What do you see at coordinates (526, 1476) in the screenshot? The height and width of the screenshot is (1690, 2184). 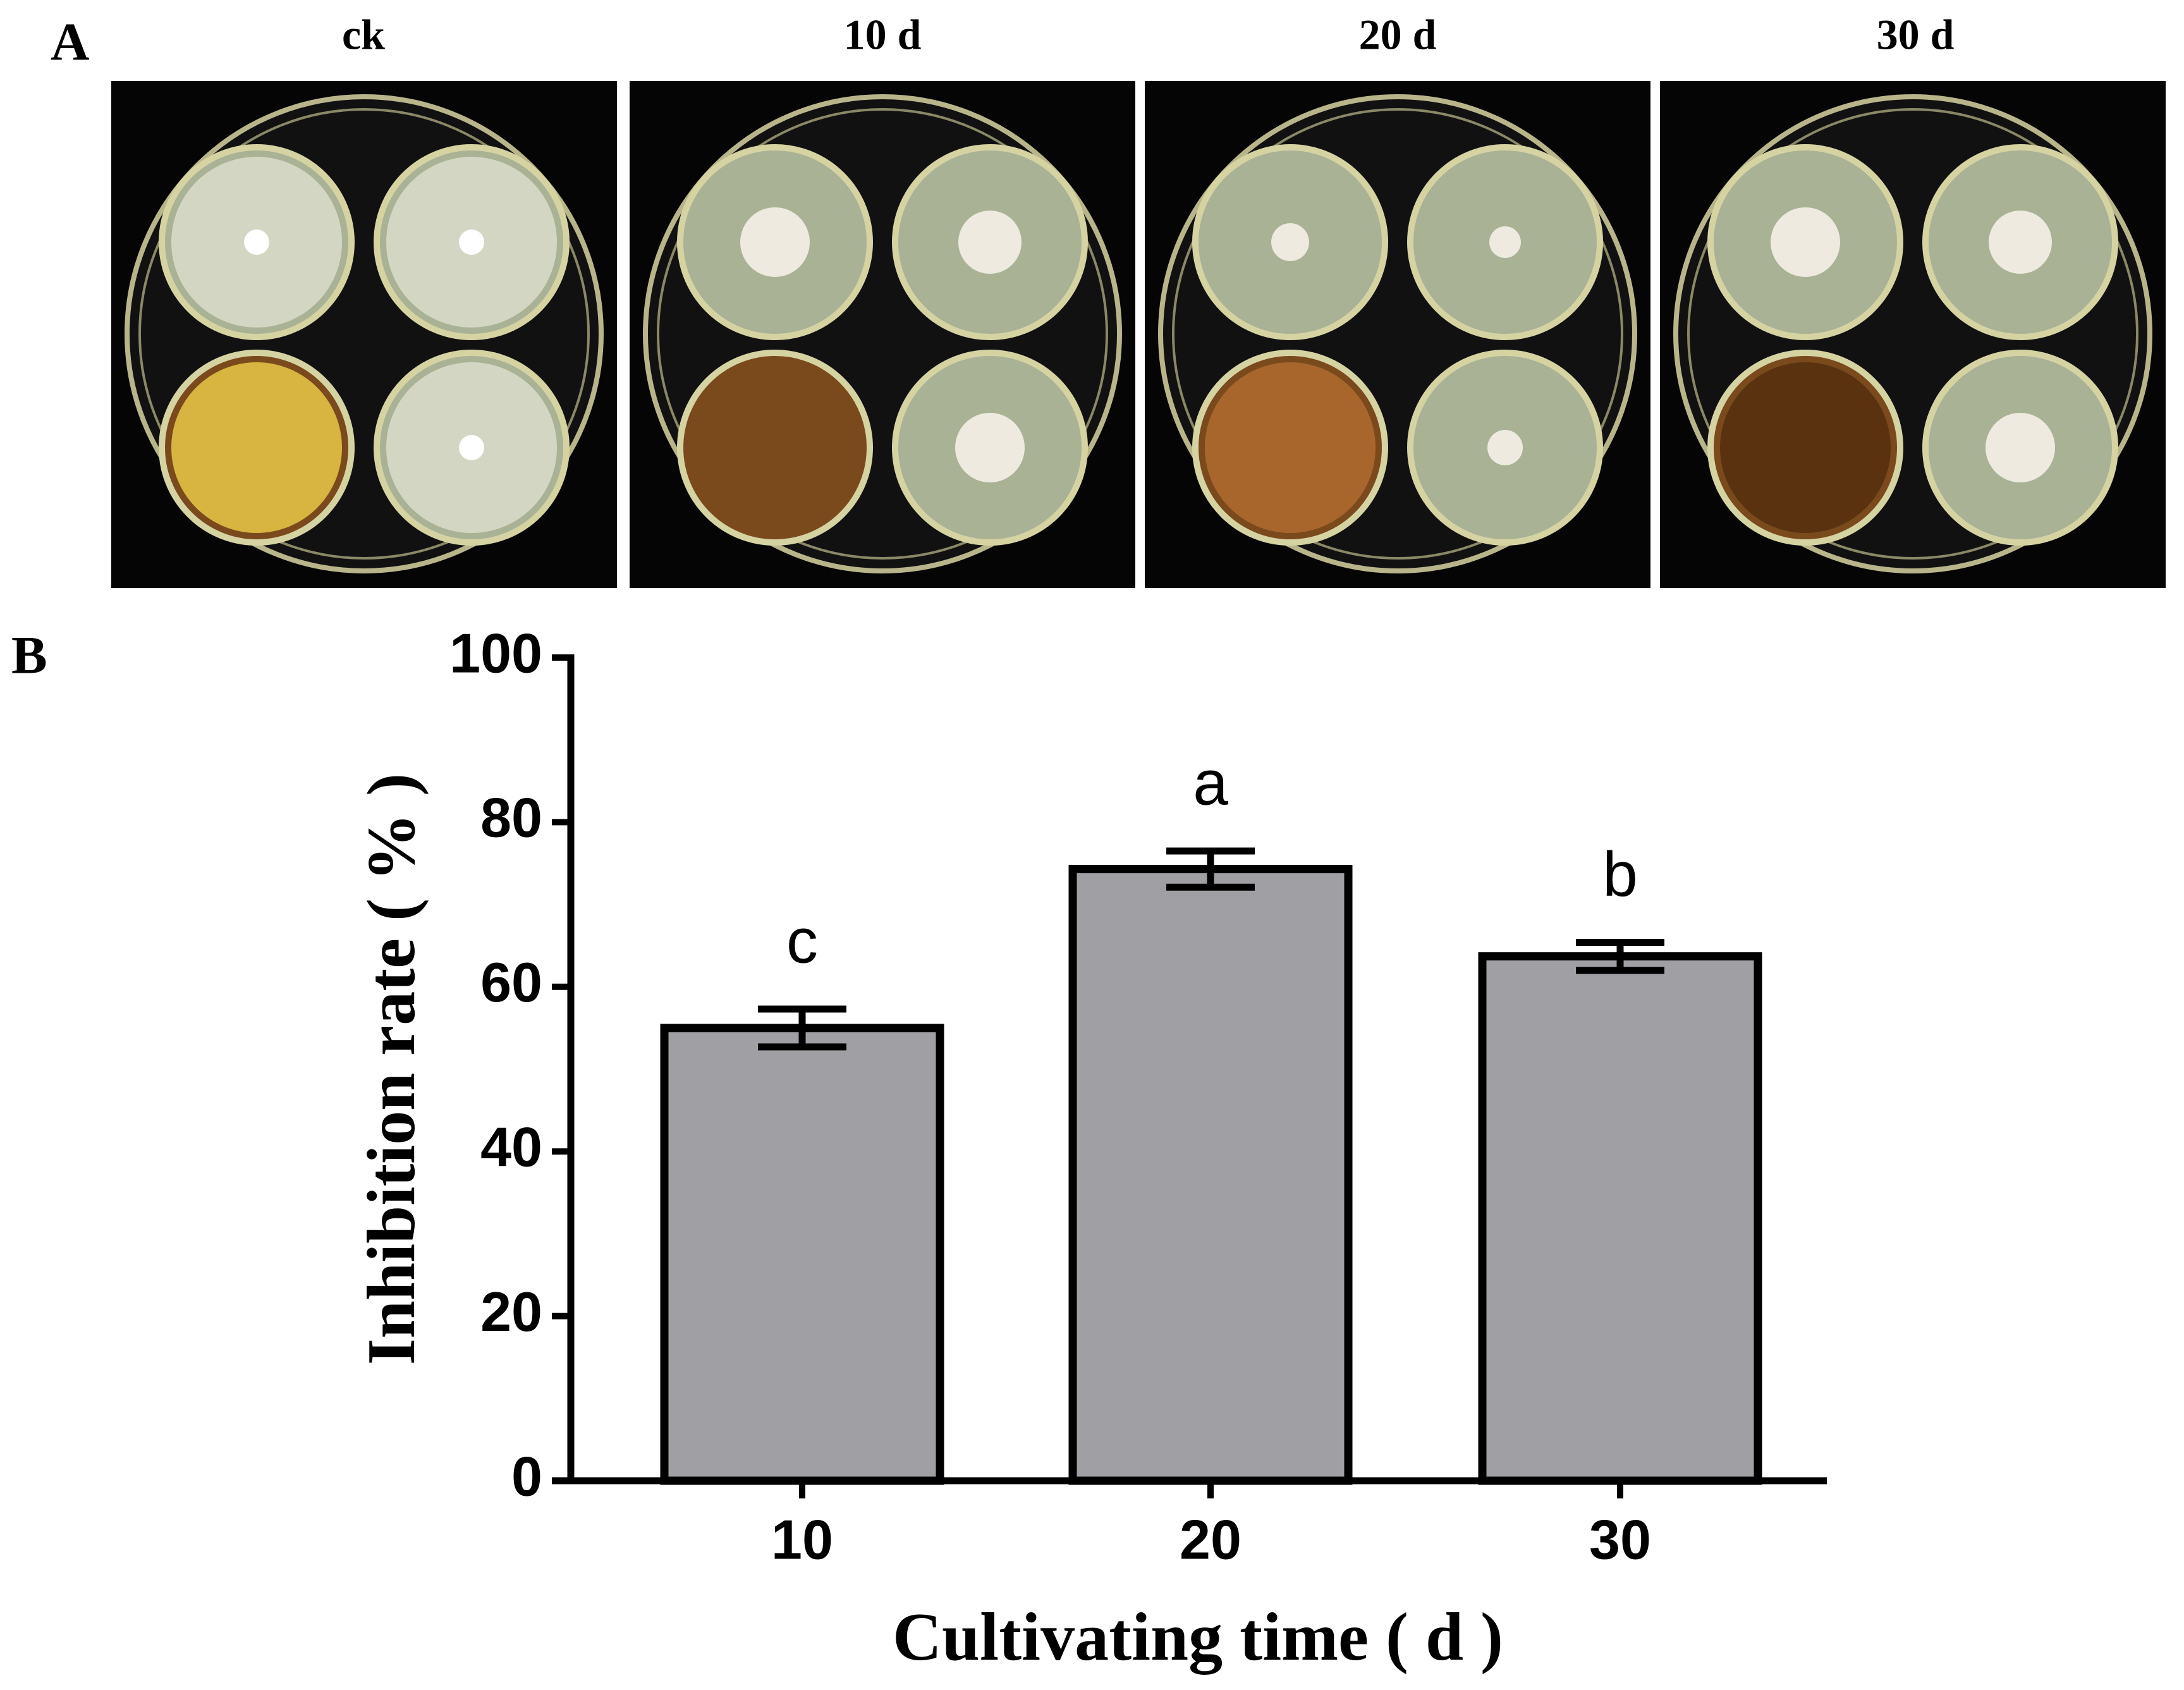 I see `y-tick-label: 0` at bounding box center [526, 1476].